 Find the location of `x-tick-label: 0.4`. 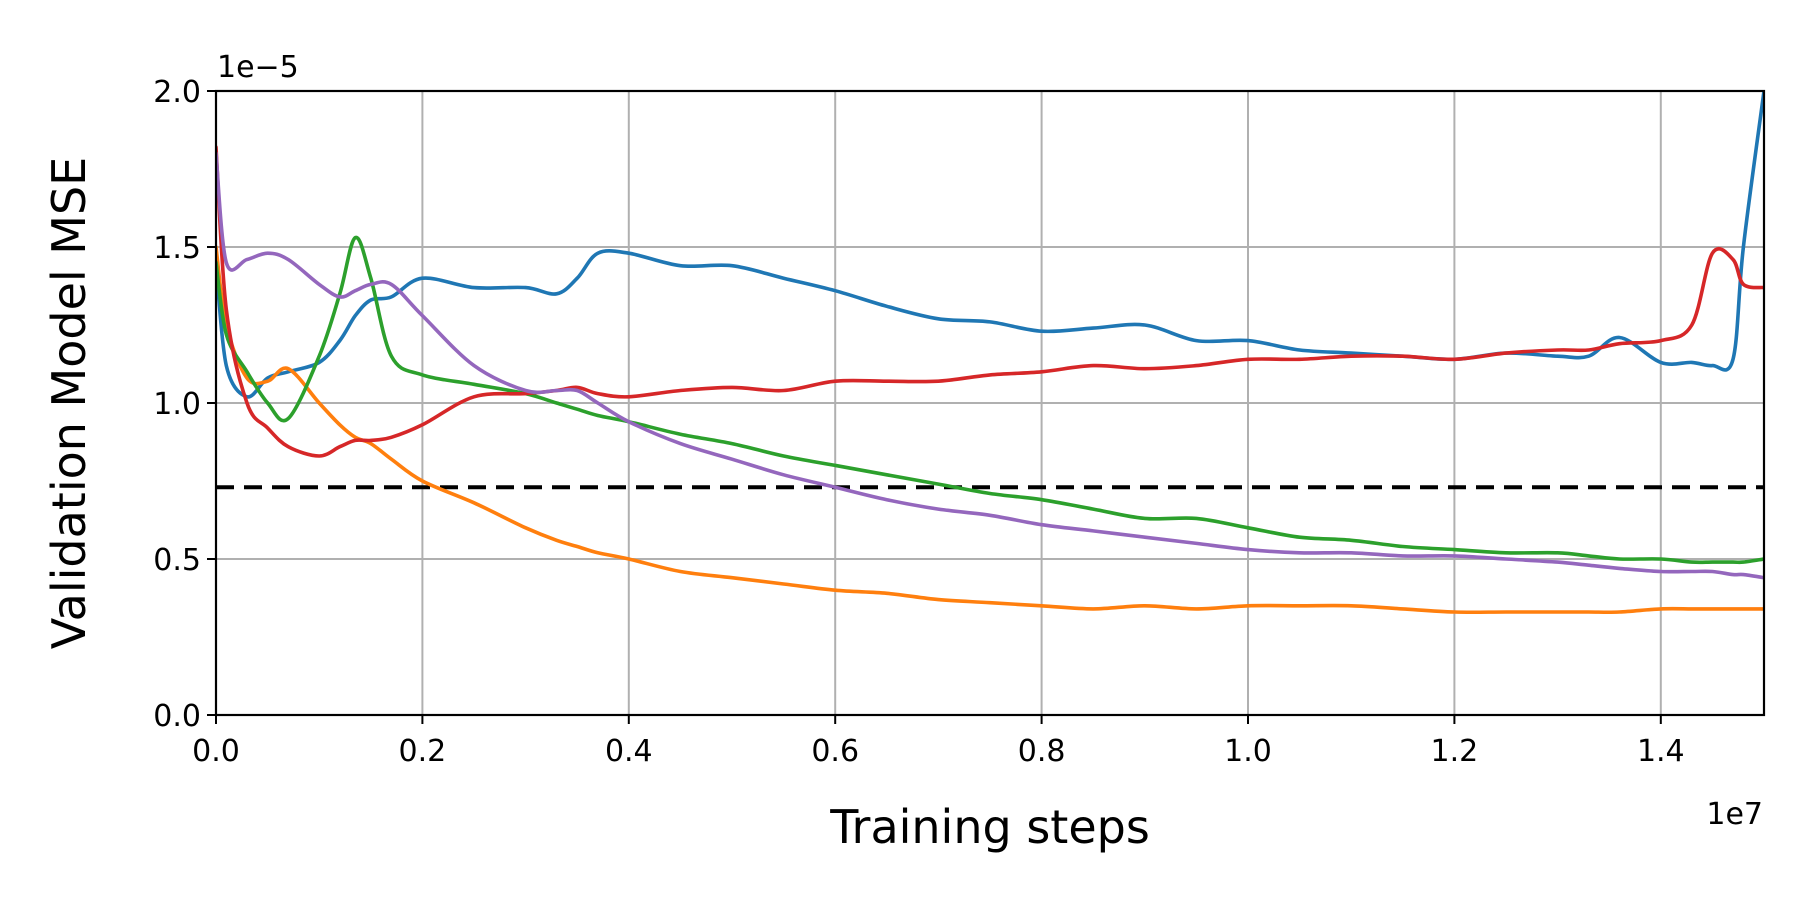

x-tick-label: 0.4 is located at coordinates (629, 751).